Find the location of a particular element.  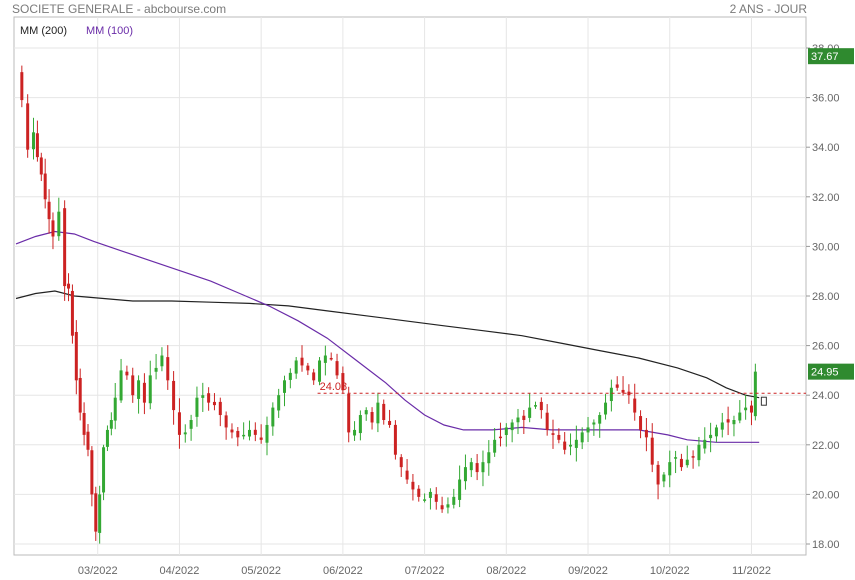

y-tick-label: 32.00 is located at coordinates (826, 198).